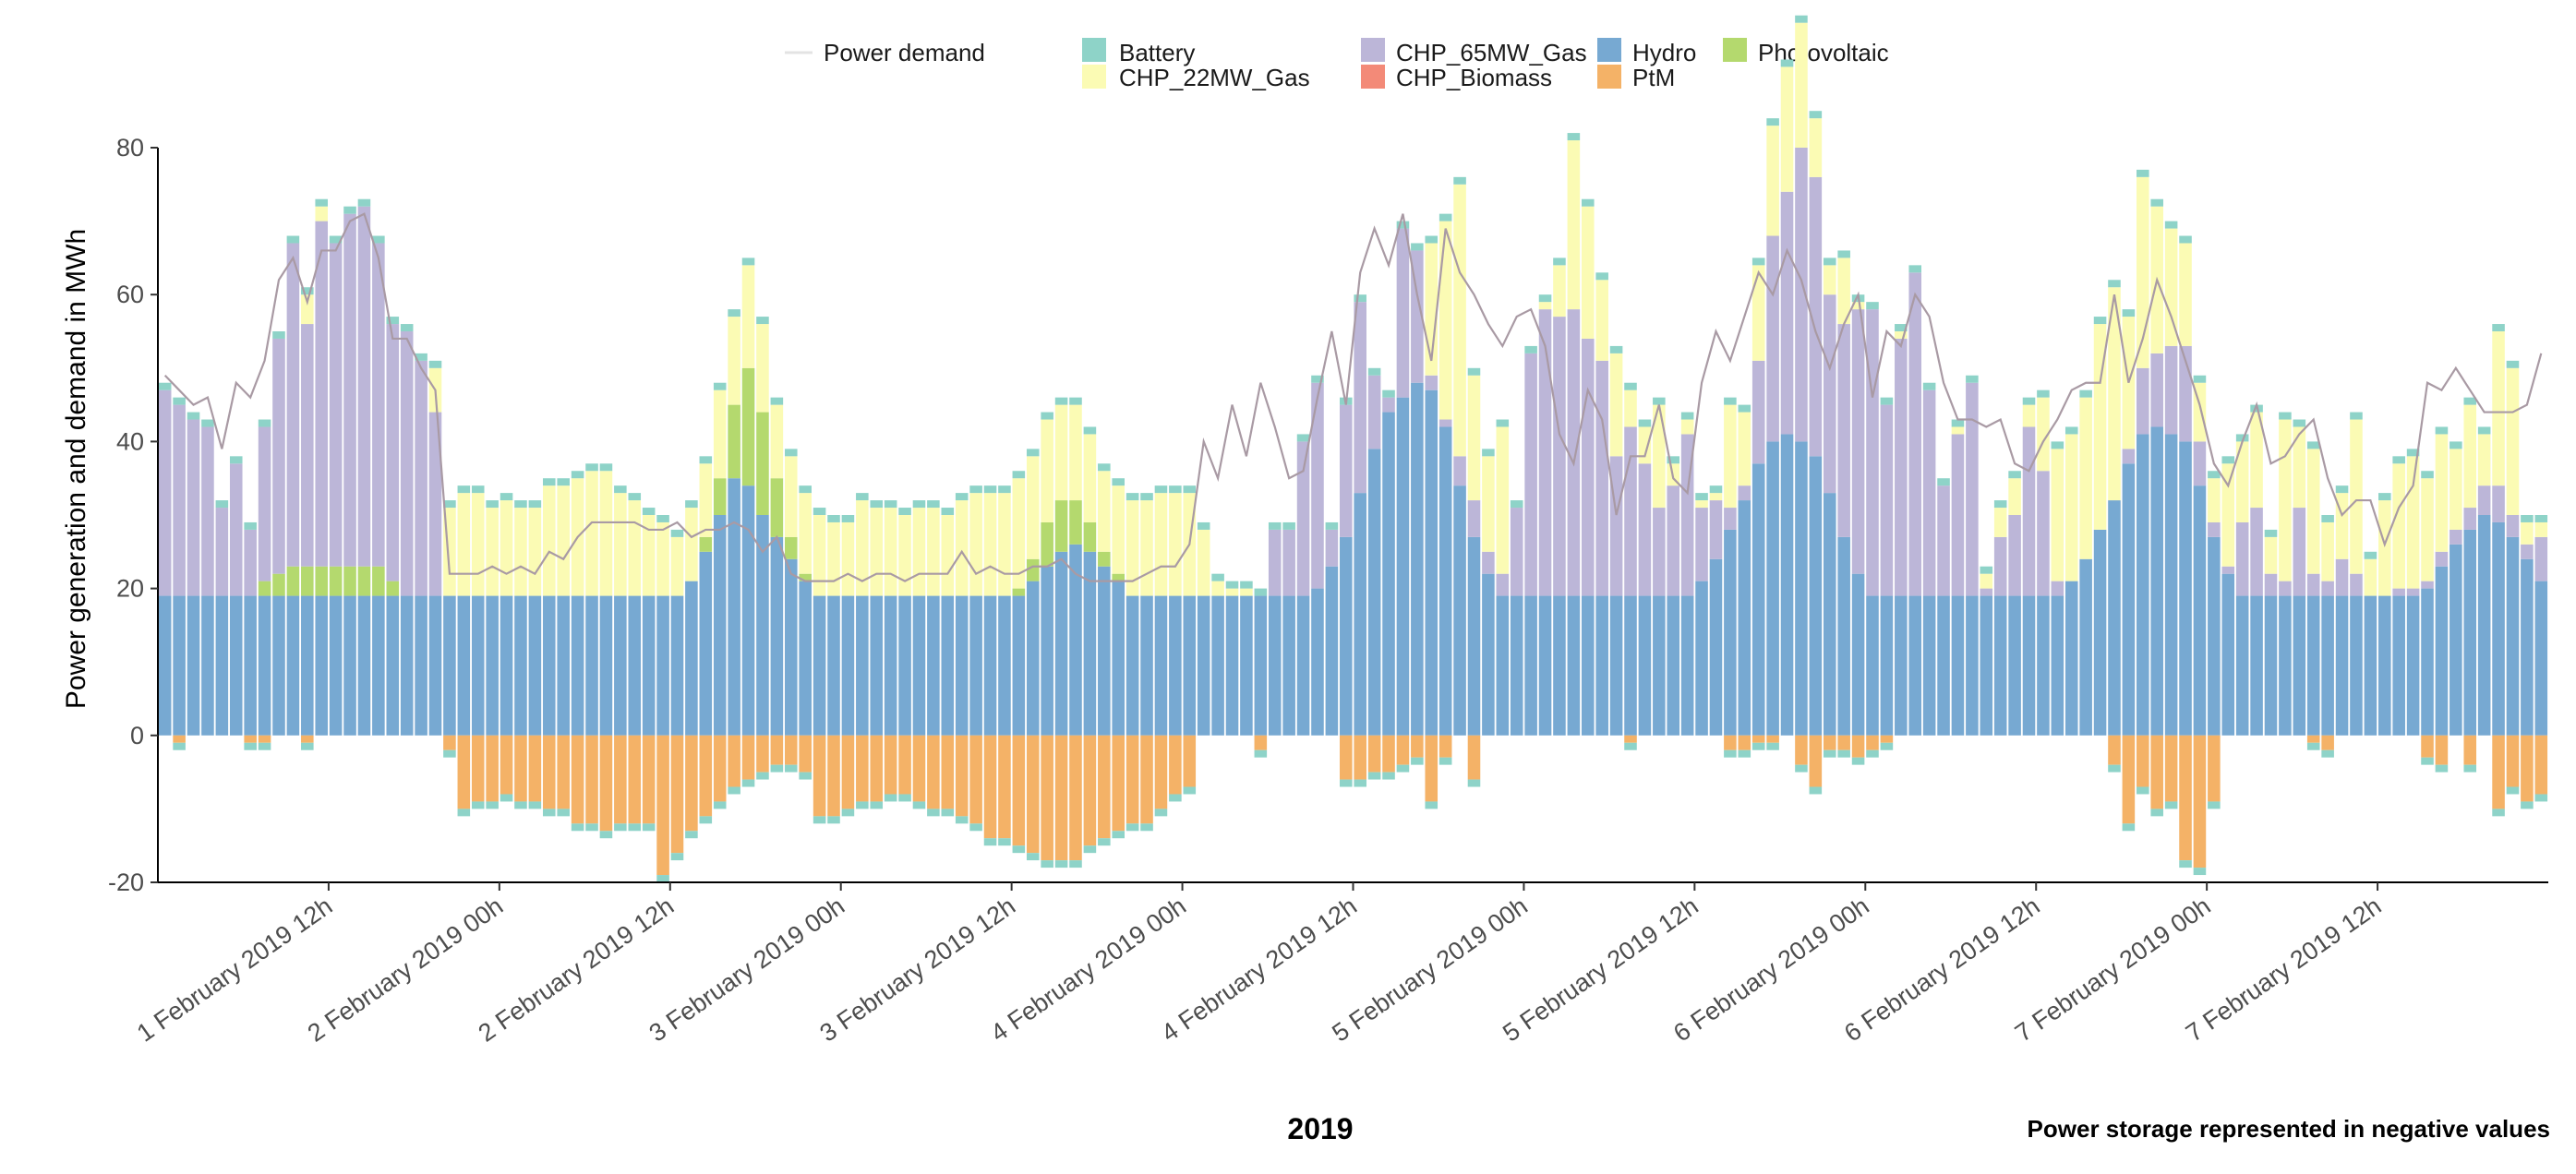 Image resolution: width=2576 pixels, height=1174 pixels. Describe the element at coordinates (1609, 50) in the screenshot. I see `legend-swatch-hydro` at that location.